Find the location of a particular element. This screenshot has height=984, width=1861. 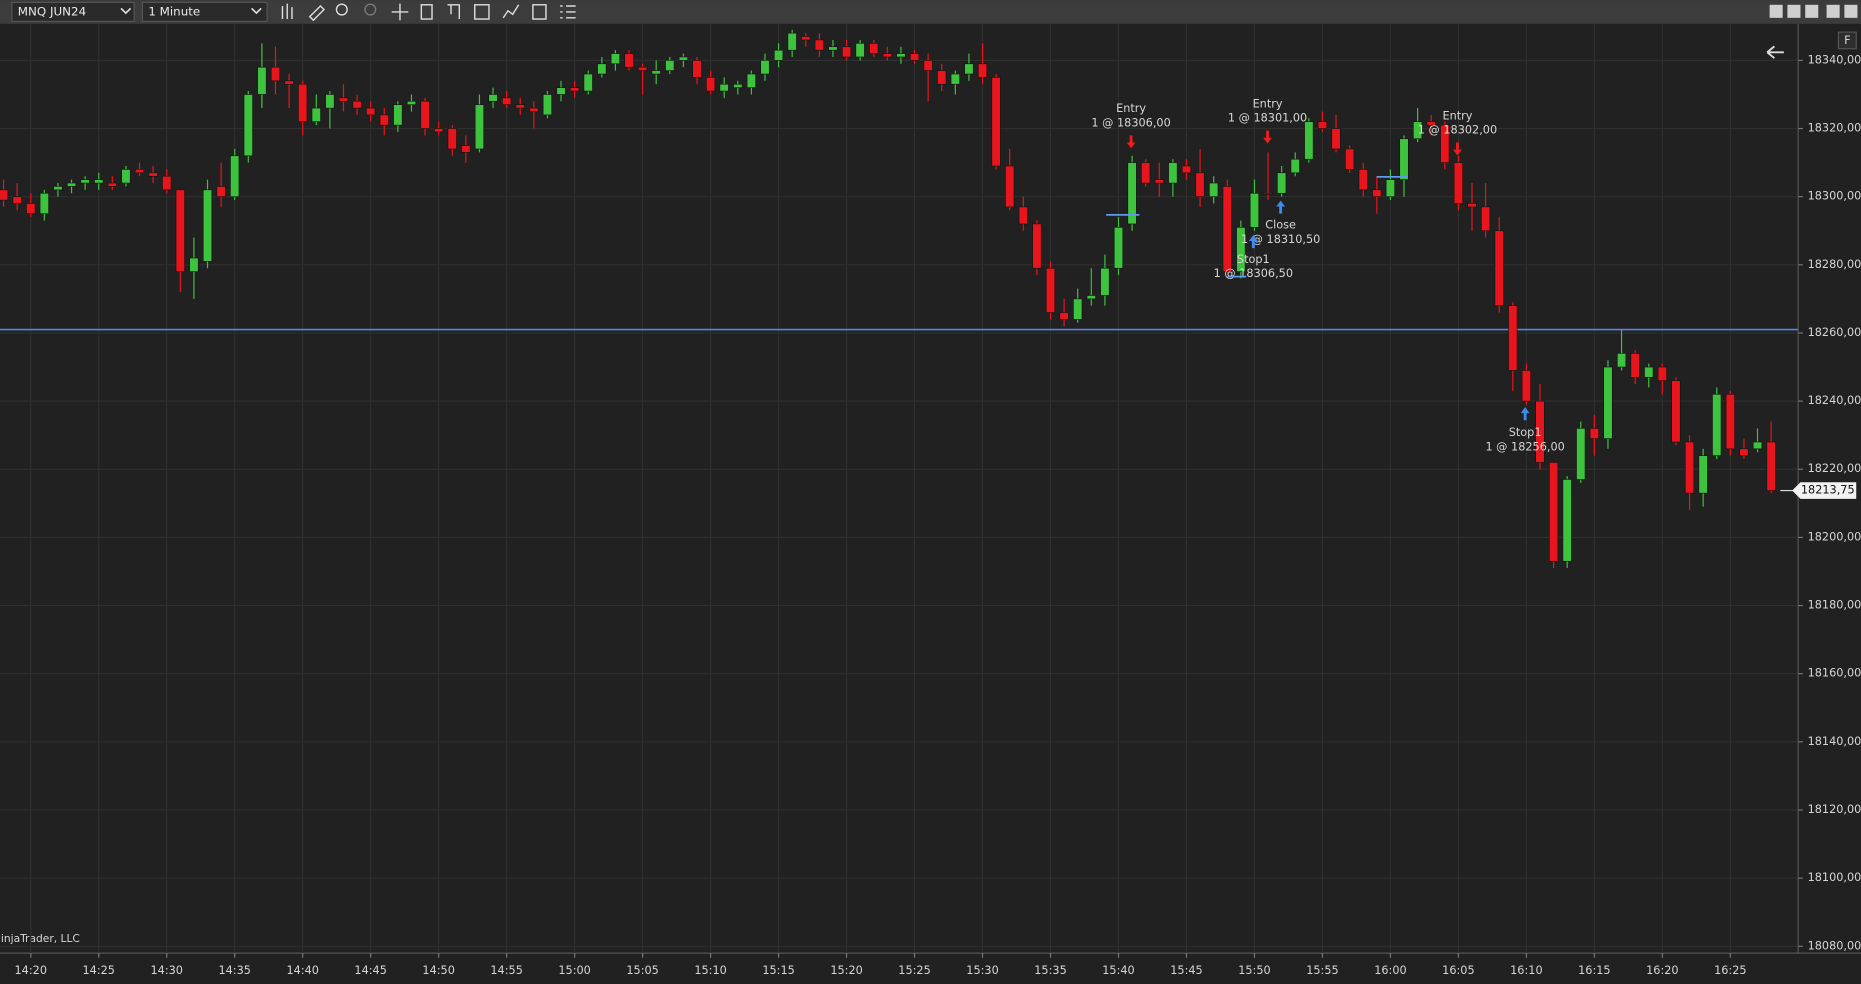

indicators-icon is located at coordinates (482, 12).